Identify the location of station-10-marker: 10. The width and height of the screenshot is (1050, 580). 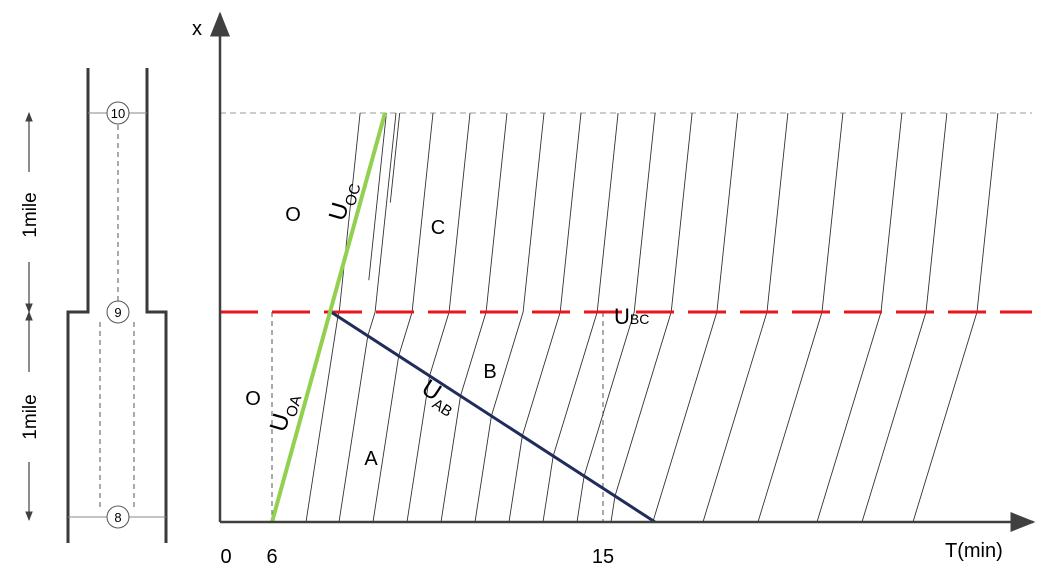
(118, 113).